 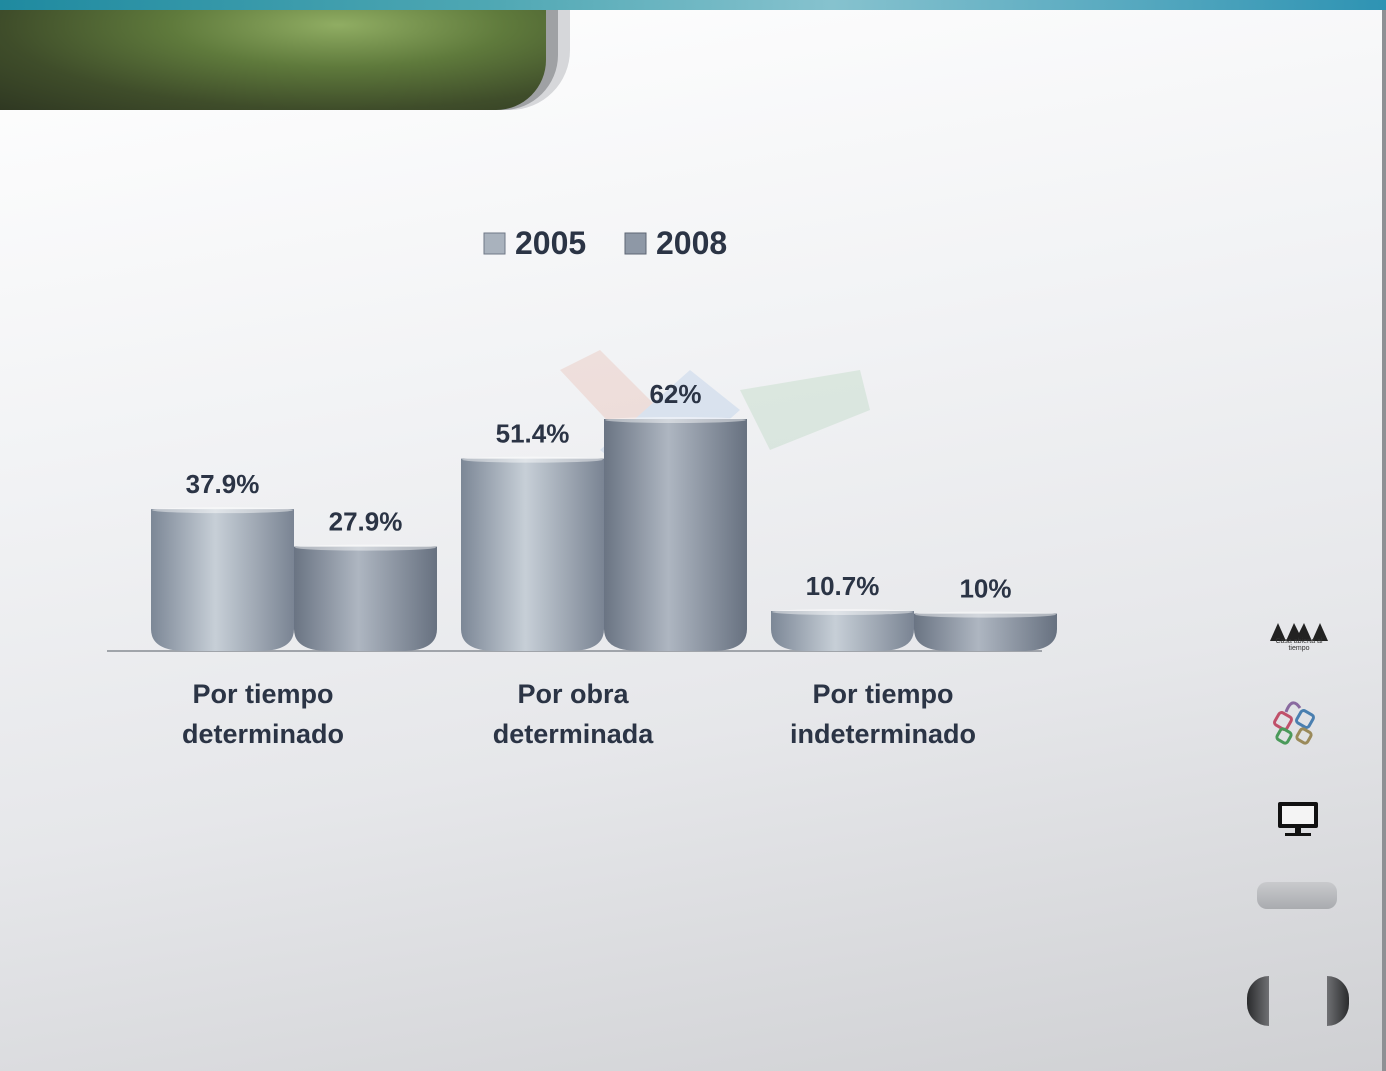 I want to click on monitor-icon, so click(x=1298, y=819).